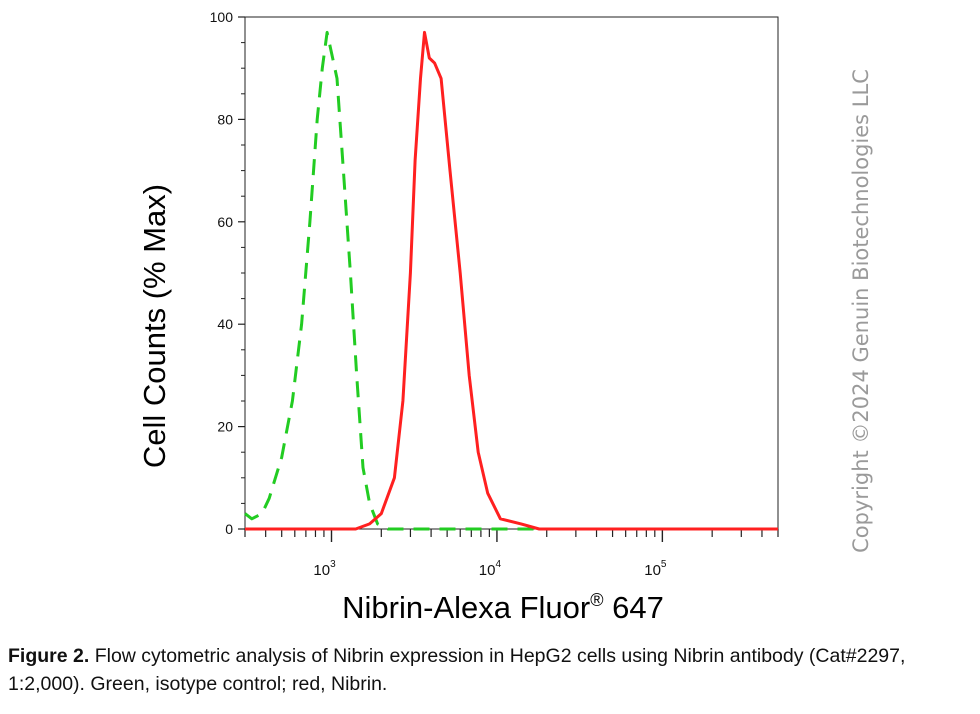 The height and width of the screenshot is (714, 980). I want to click on y-axis-title: Cell Counts (% Max), so click(154, 326).